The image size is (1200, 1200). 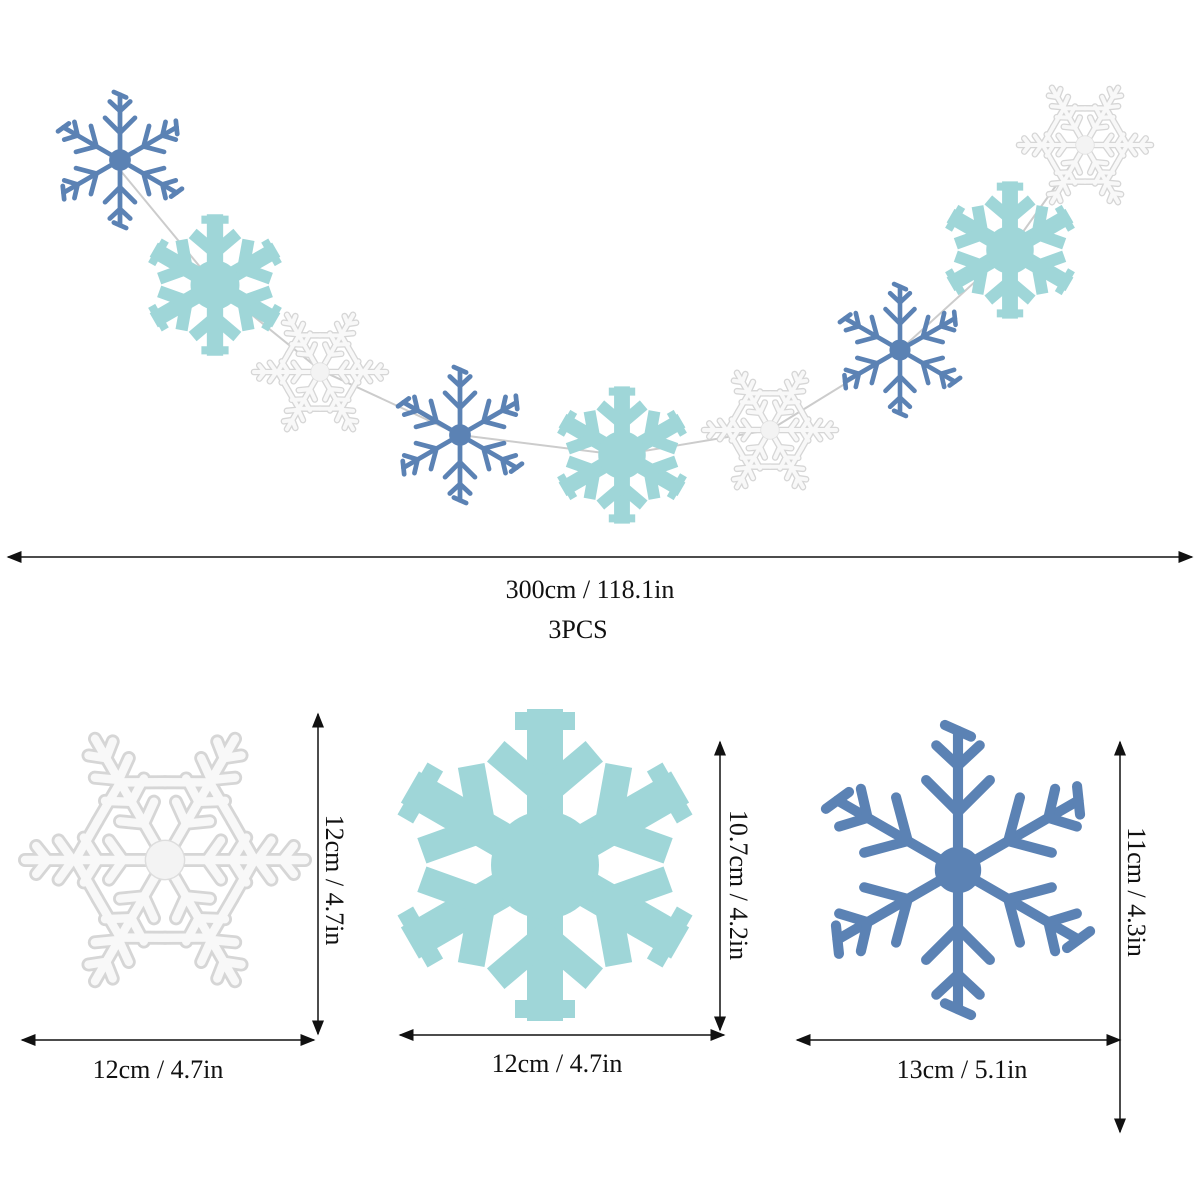 I want to click on item-white: 12cm / 4.7in 12cm / 4.7in, so click(x=178, y=876).